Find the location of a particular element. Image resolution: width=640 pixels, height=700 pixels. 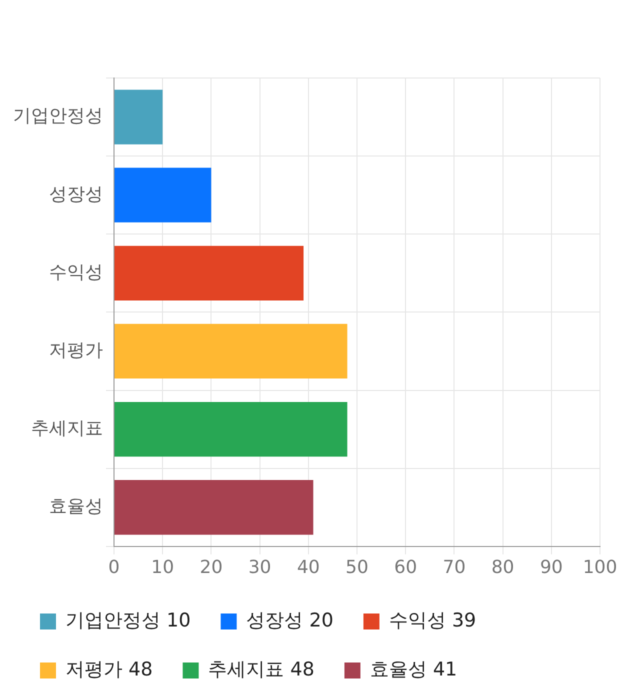

legend-label: 기업안정성 10 is located at coordinates (128, 620).